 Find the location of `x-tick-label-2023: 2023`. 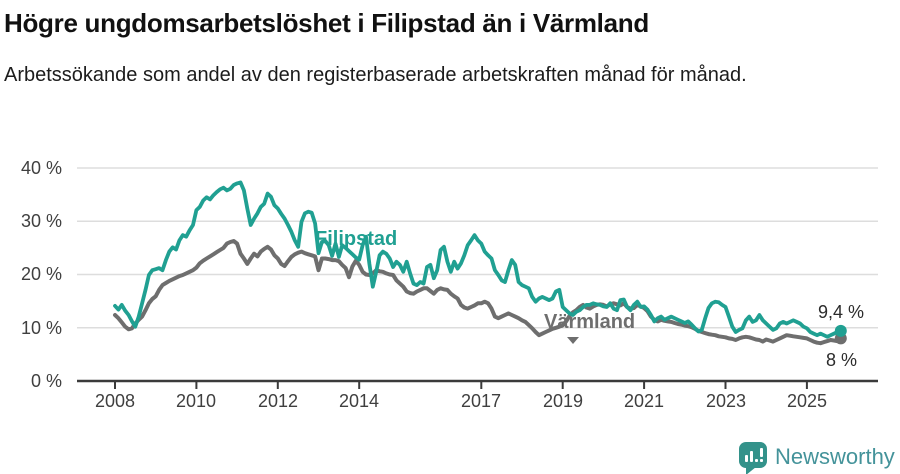

x-tick-label-2023: 2023 is located at coordinates (726, 401).